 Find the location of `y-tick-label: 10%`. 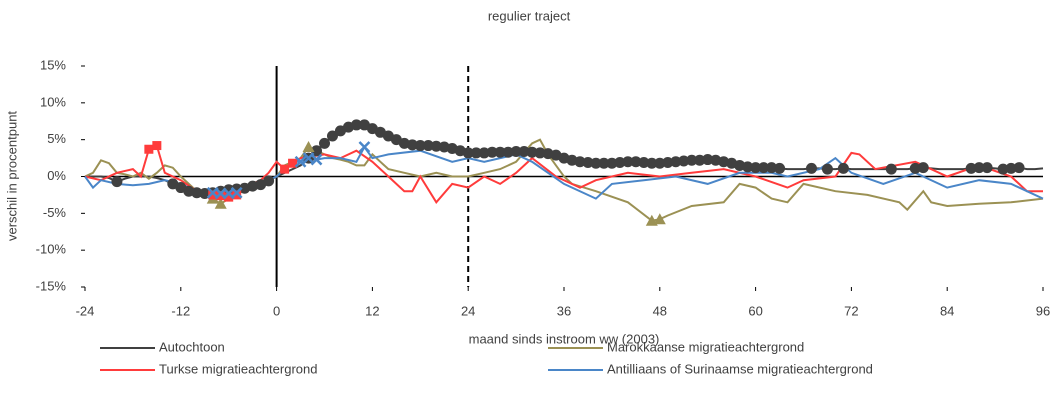

y-tick-label: 10% is located at coordinates (53, 101).